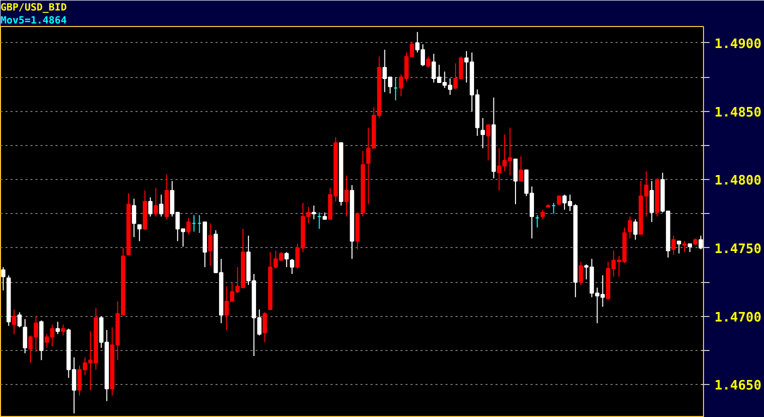 This screenshot has height=417, width=764. What do you see at coordinates (738, 112) in the screenshot?
I see `y-tick-label: 1.4850` at bounding box center [738, 112].